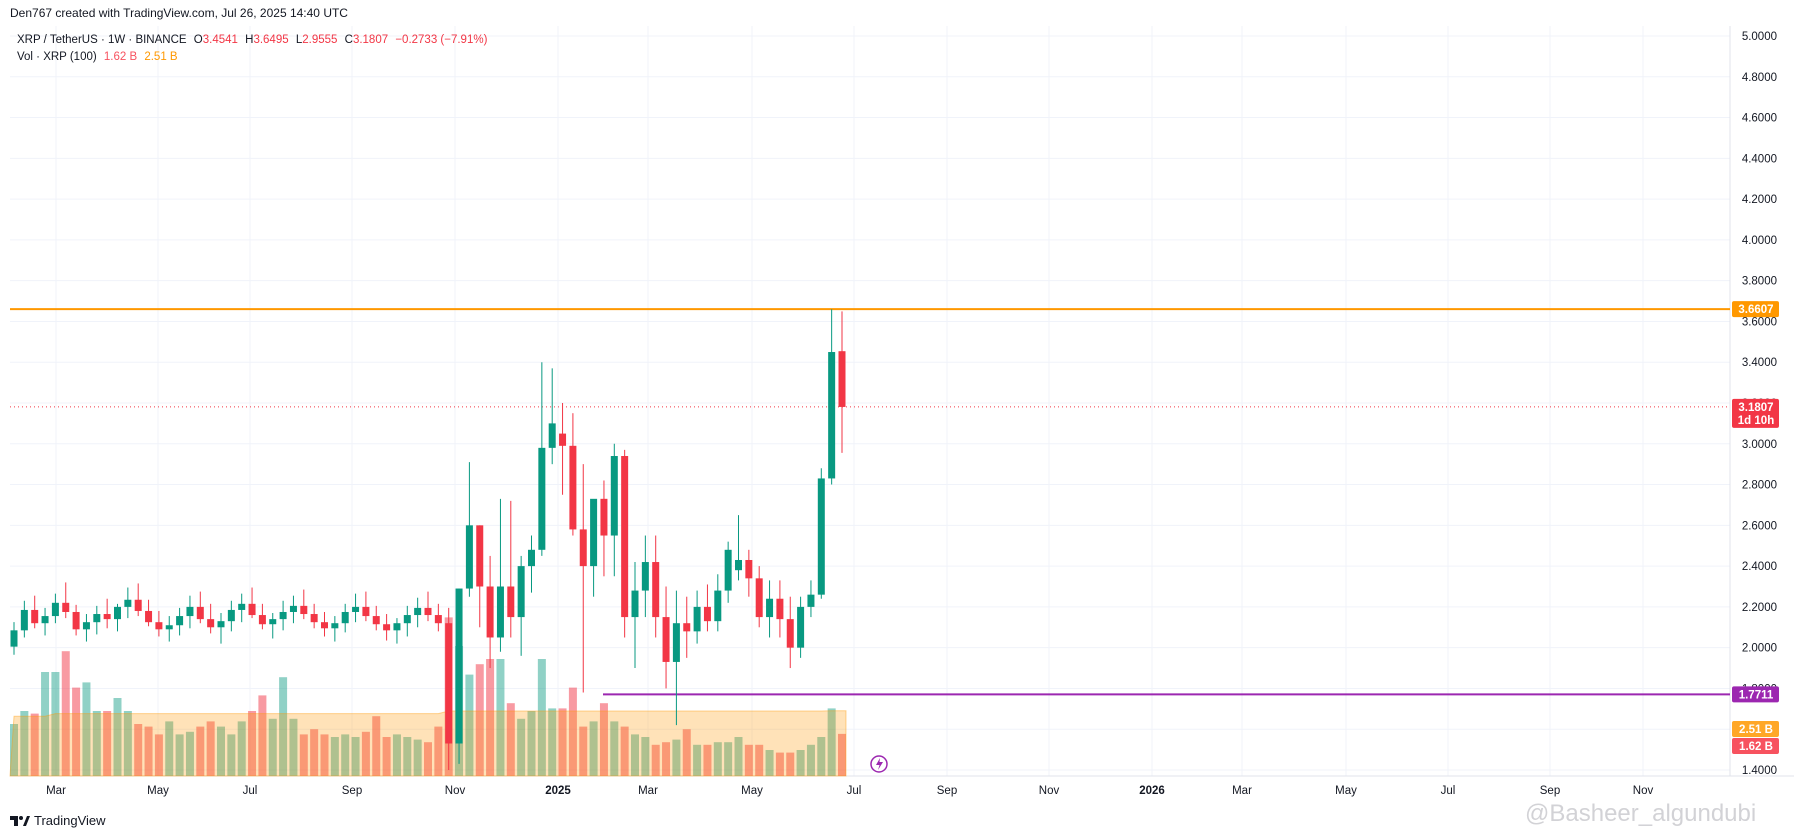 The height and width of the screenshot is (840, 1794). Describe the element at coordinates (352, 791) in the screenshot. I see `time-tick-label: Sep` at that location.